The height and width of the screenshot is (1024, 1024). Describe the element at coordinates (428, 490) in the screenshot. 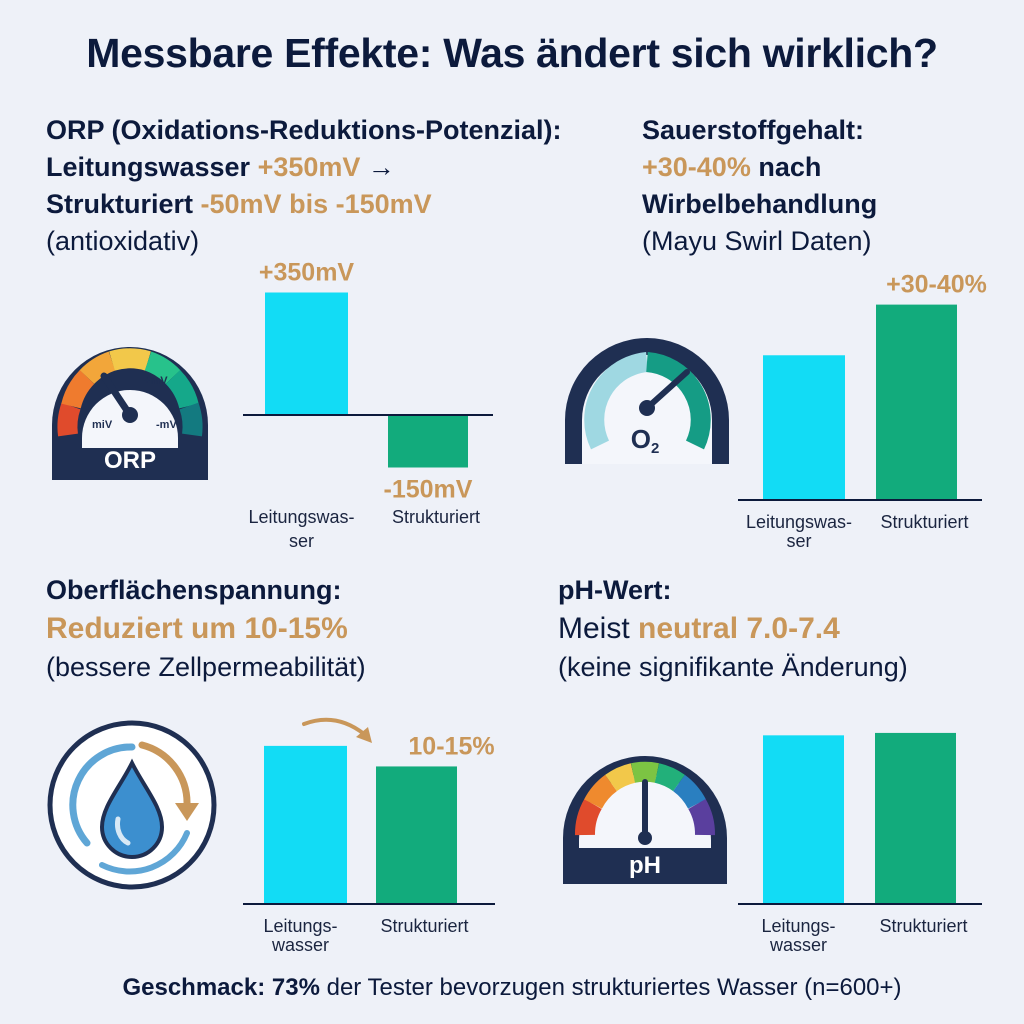

I see `orp-value-label-1: -150mV` at that location.